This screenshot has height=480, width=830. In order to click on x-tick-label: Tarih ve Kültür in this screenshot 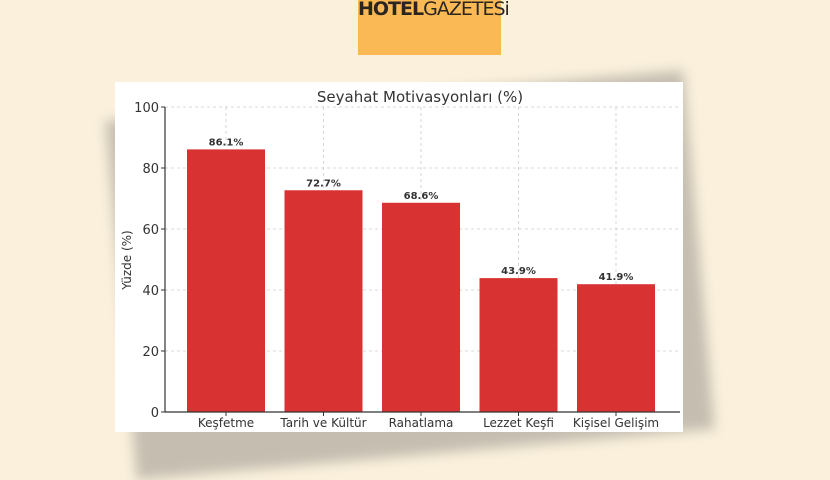, I will do `click(322, 423)`.